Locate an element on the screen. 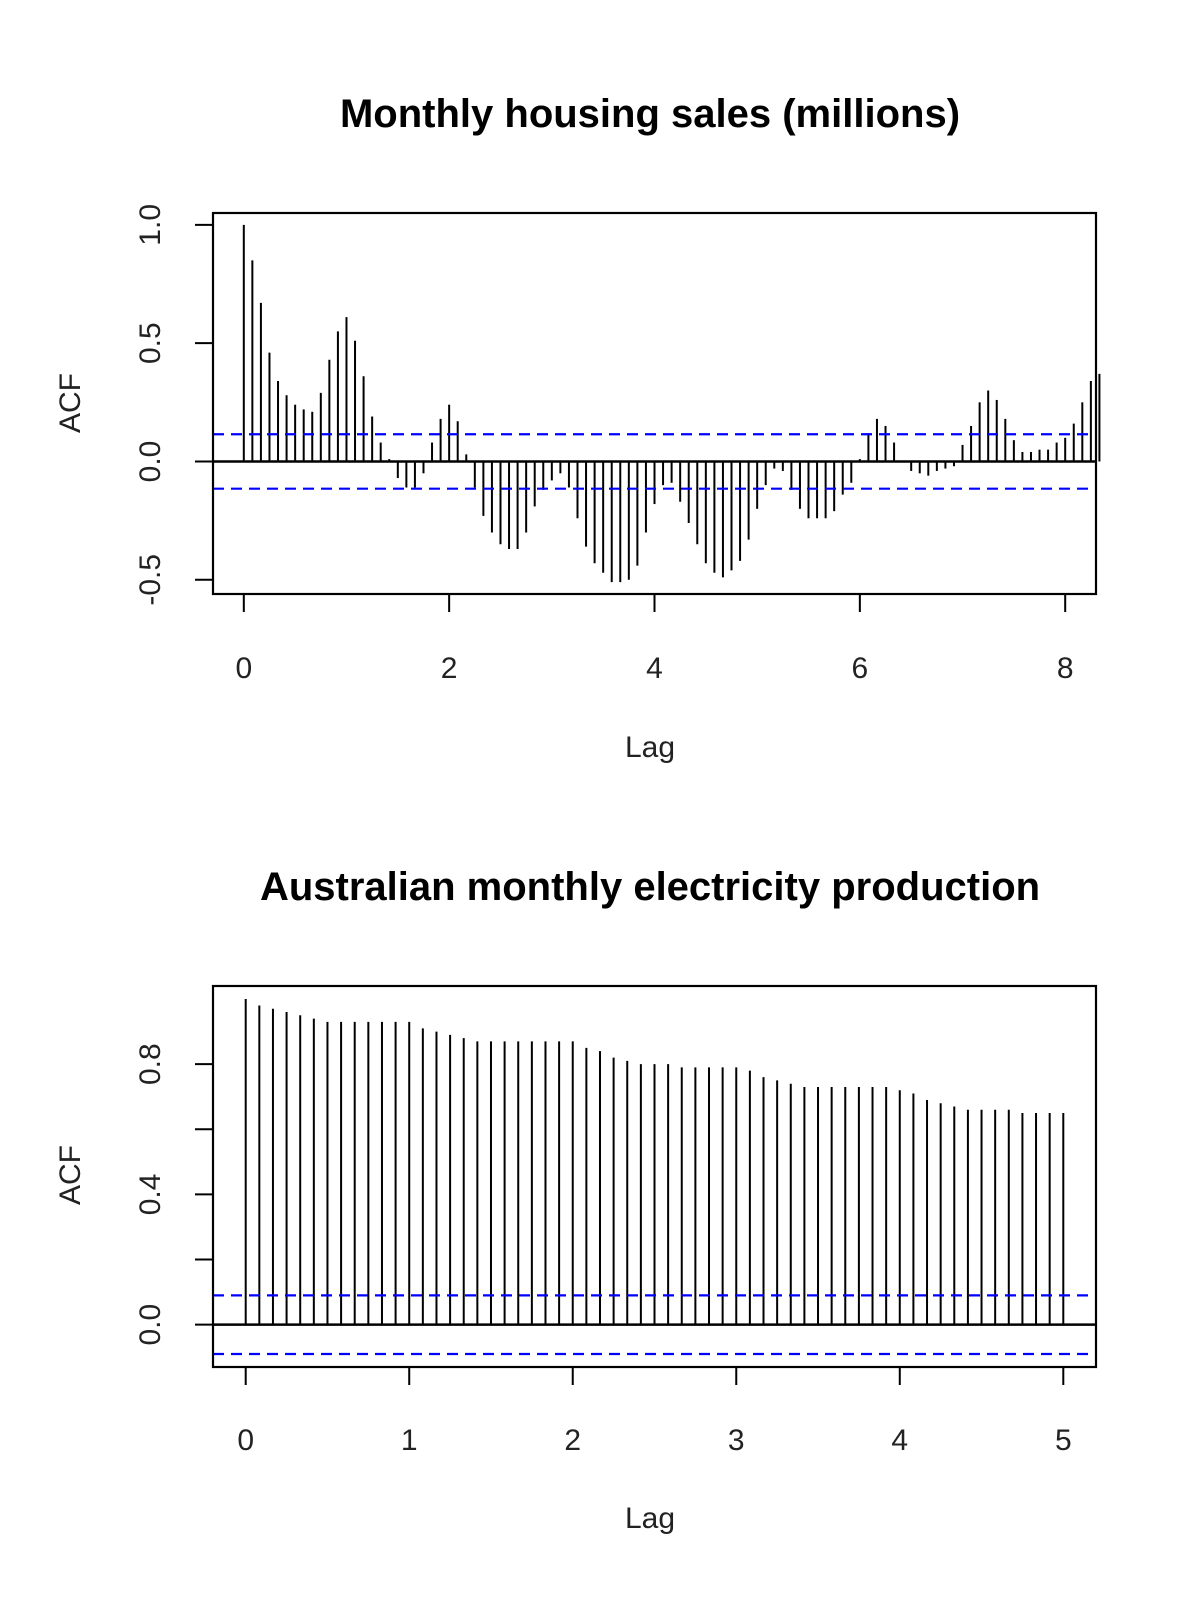 The width and height of the screenshot is (1185, 1612). y-tick-label: 0.5 is located at coordinates (150, 343).